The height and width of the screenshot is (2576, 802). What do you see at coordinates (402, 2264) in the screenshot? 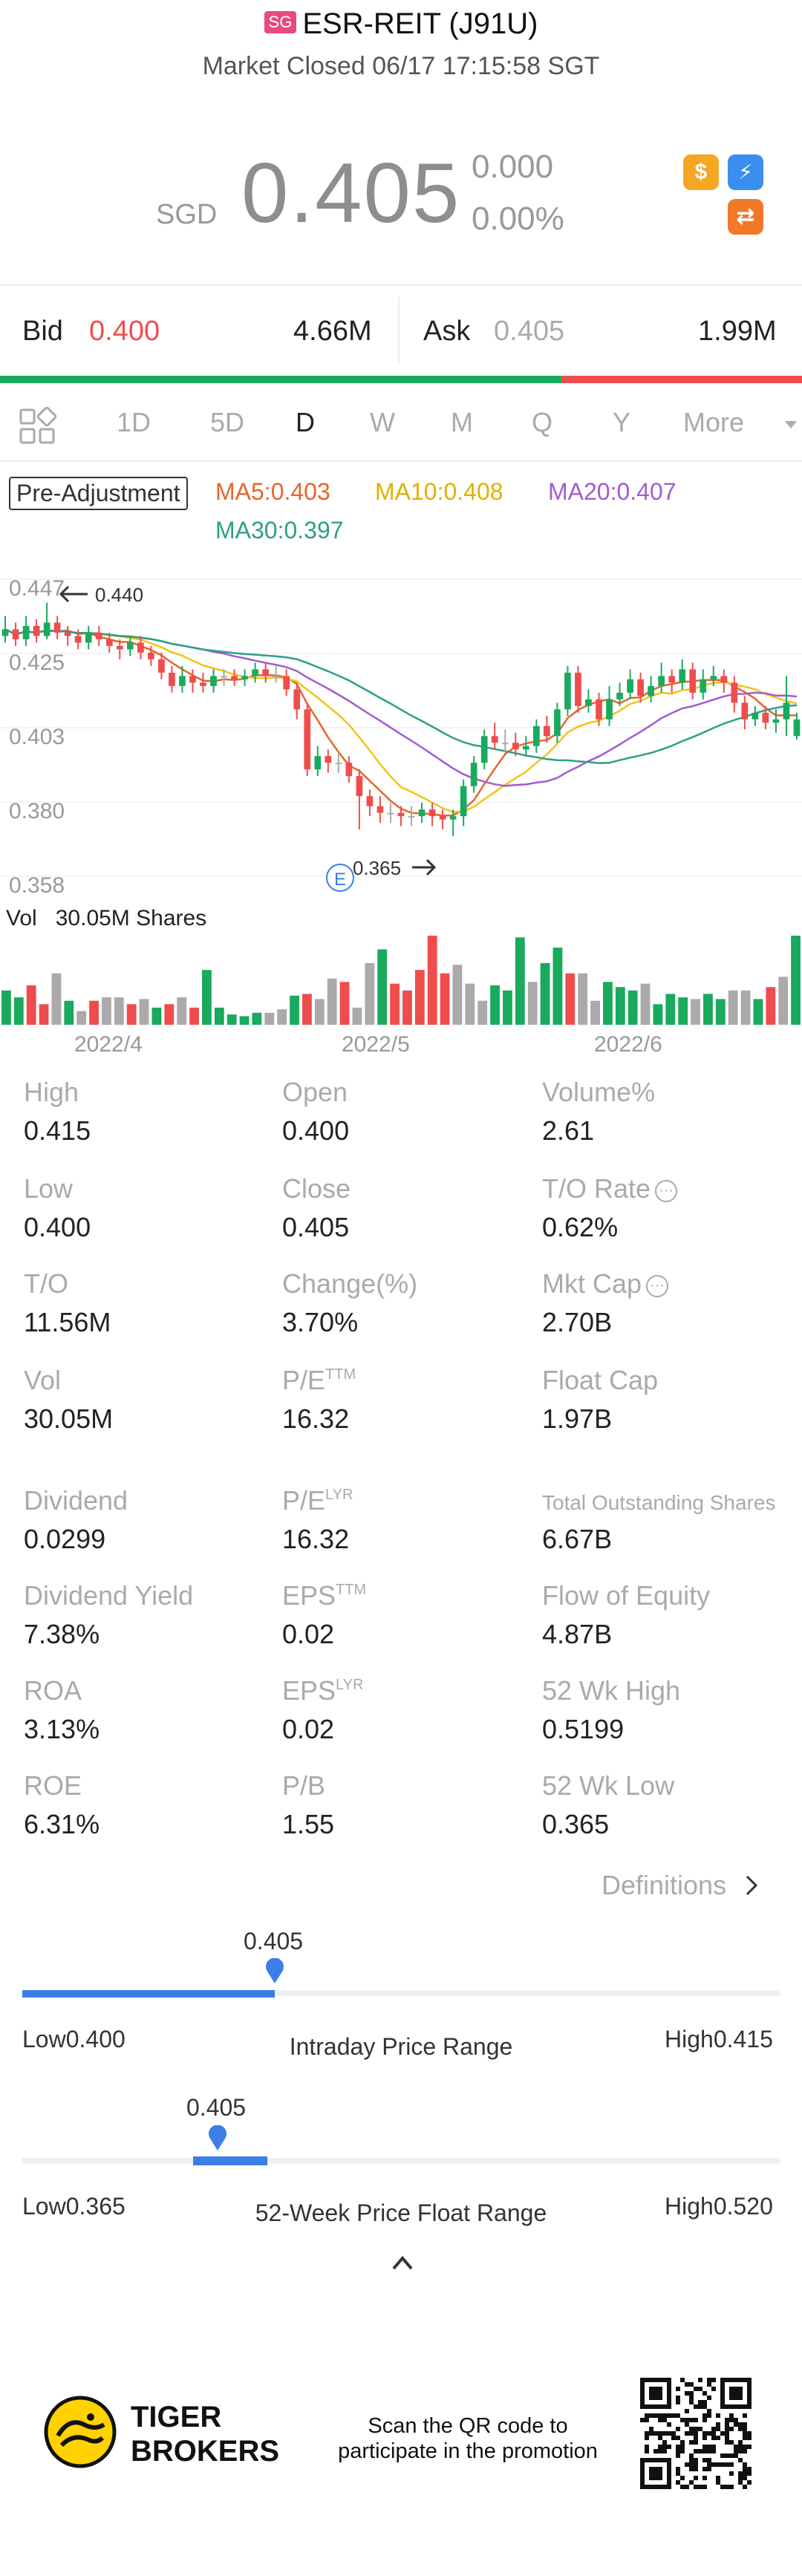
I see `chevron-up-icon` at bounding box center [402, 2264].